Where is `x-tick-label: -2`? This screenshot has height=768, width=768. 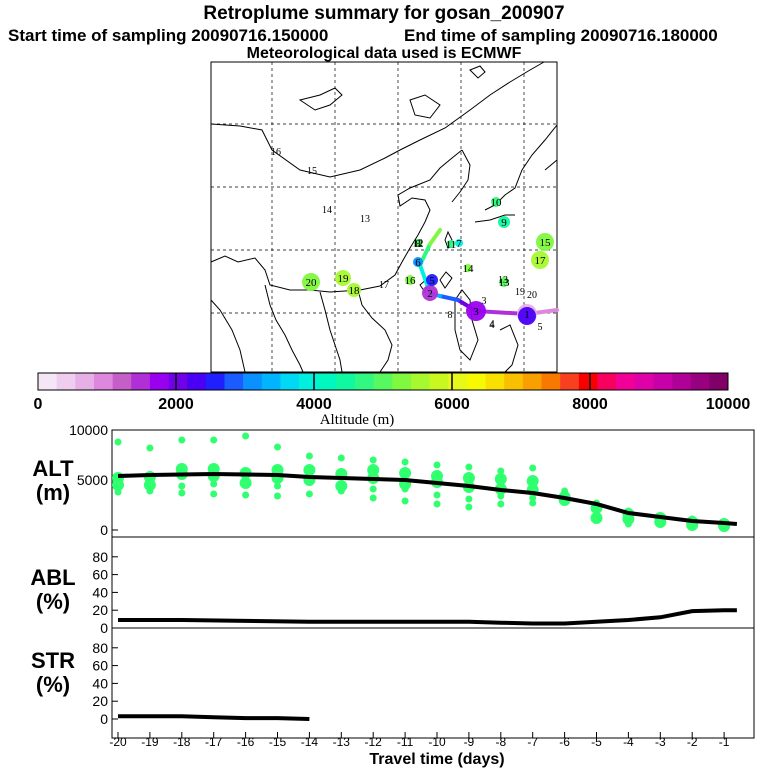 x-tick-label: -2 is located at coordinates (692, 742).